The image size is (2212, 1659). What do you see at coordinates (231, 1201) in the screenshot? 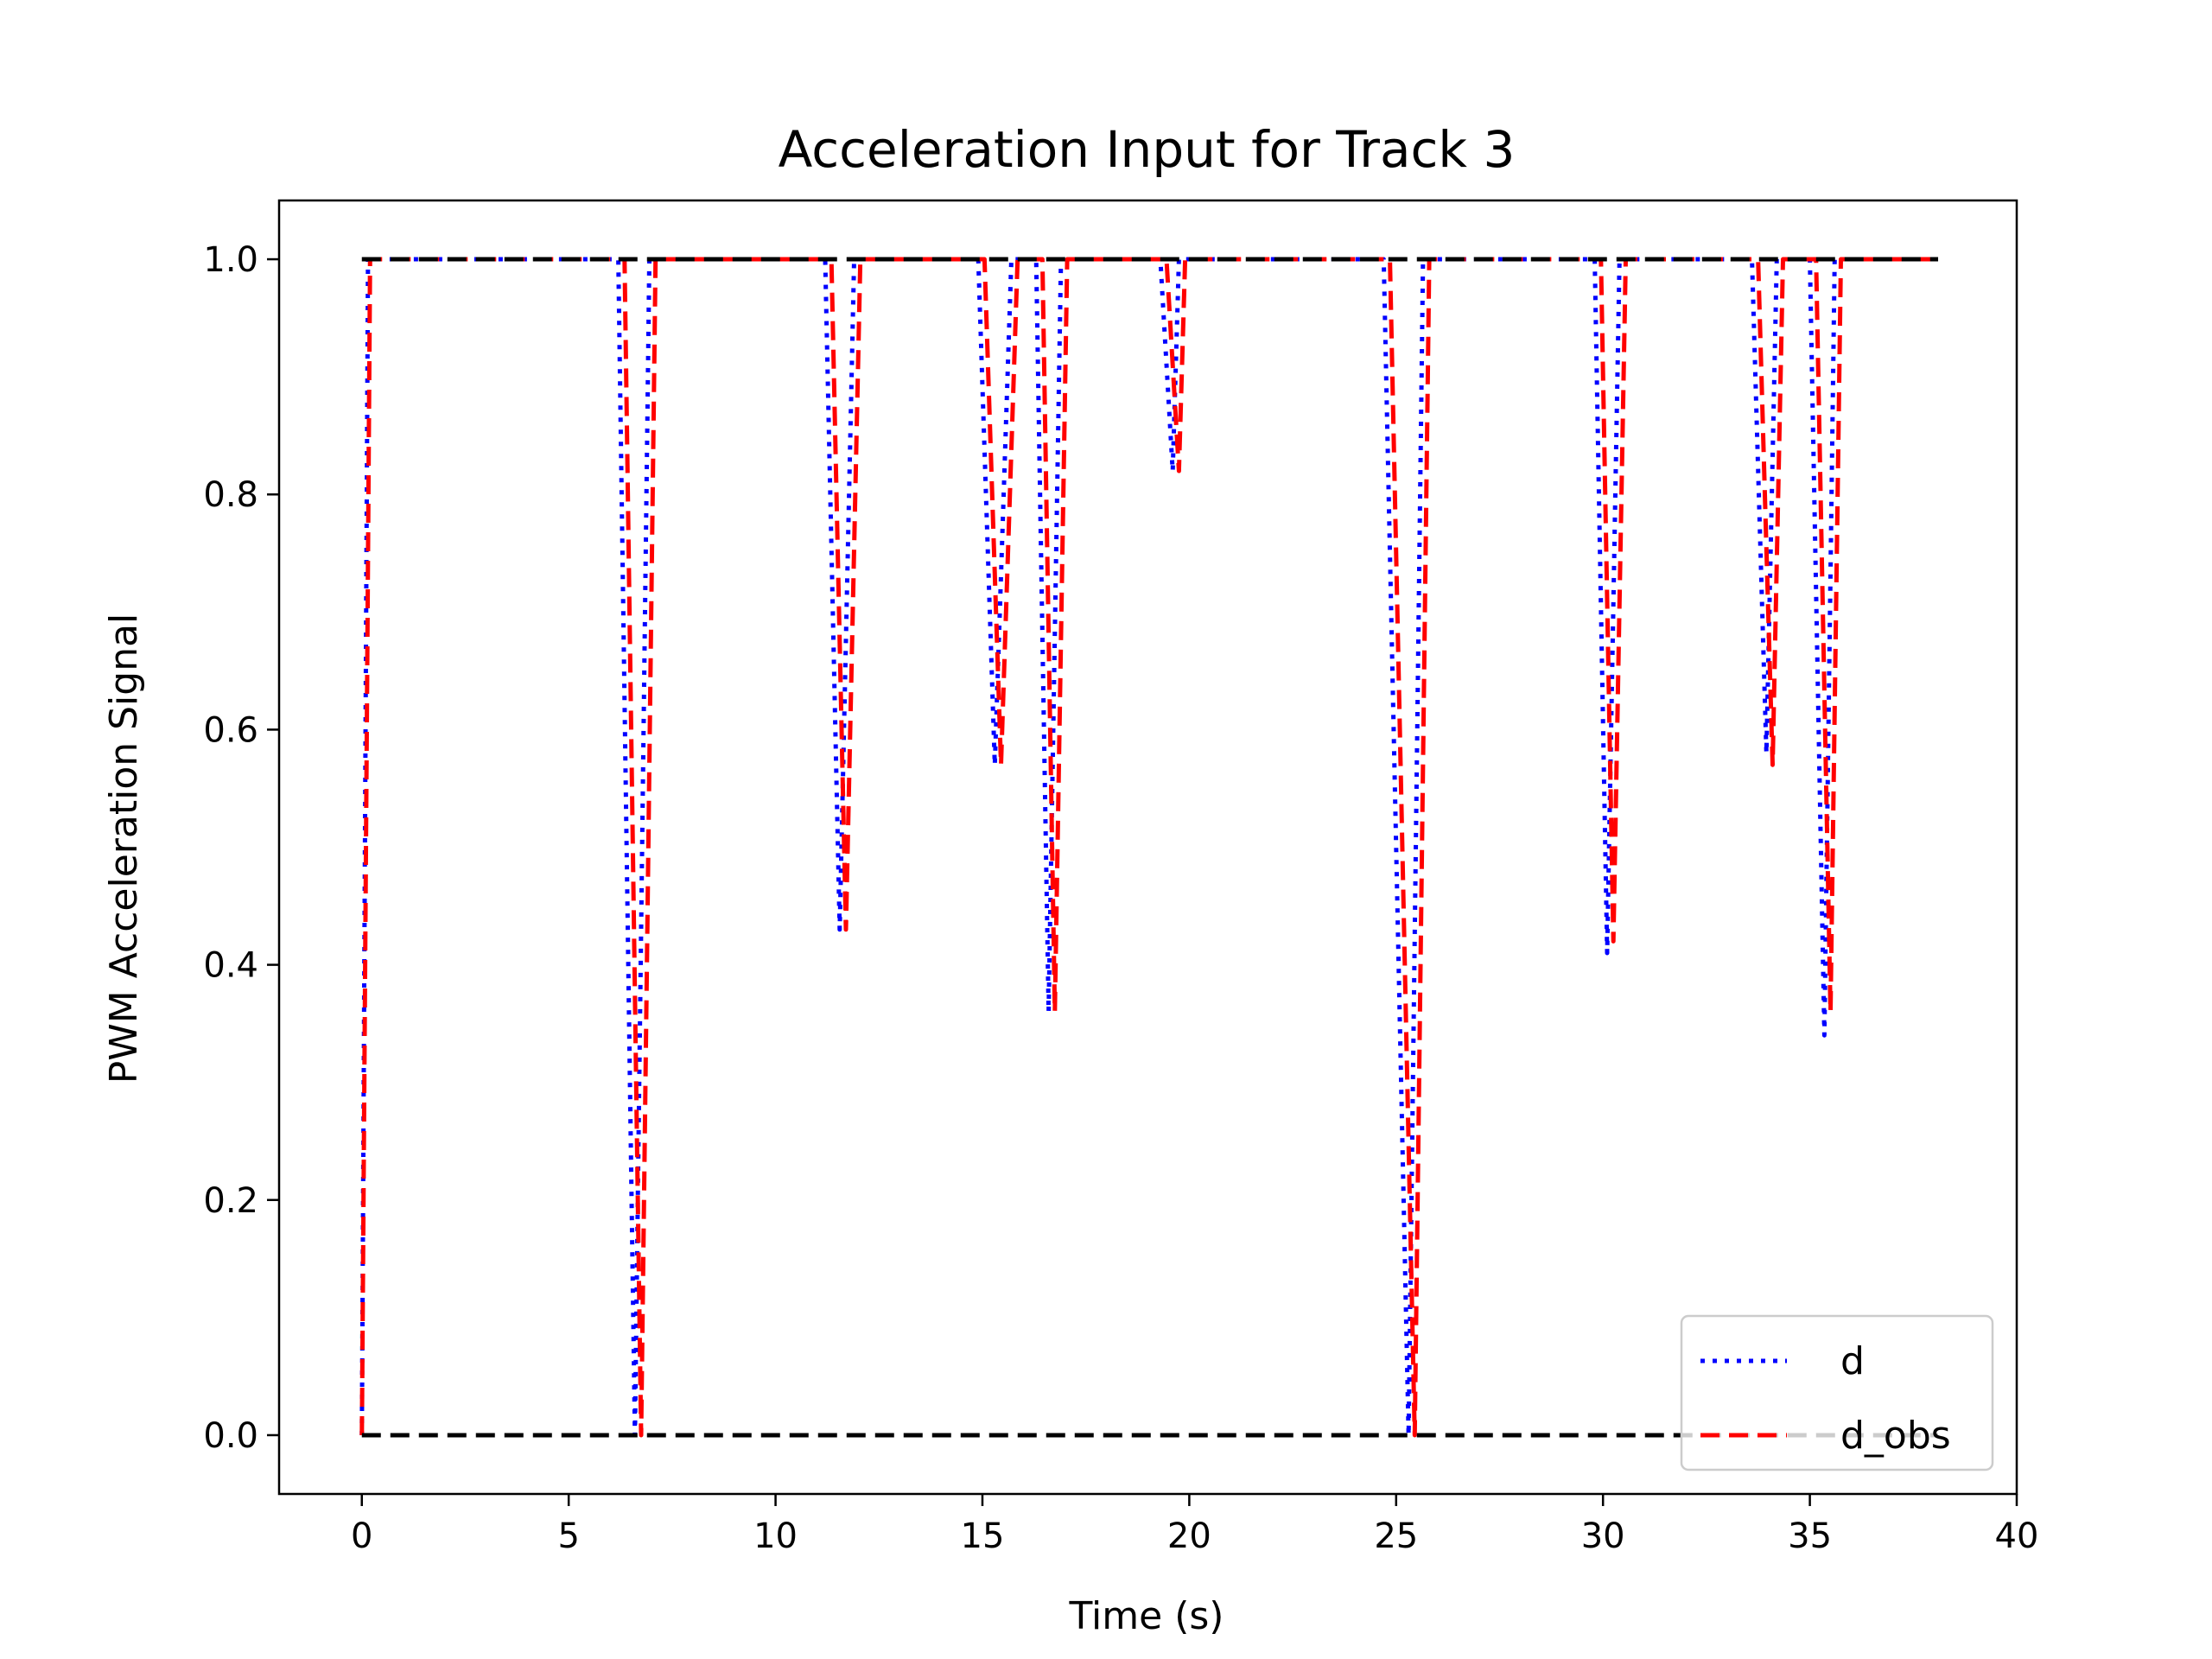
I see `y-tick-label: 0.2` at bounding box center [231, 1201].